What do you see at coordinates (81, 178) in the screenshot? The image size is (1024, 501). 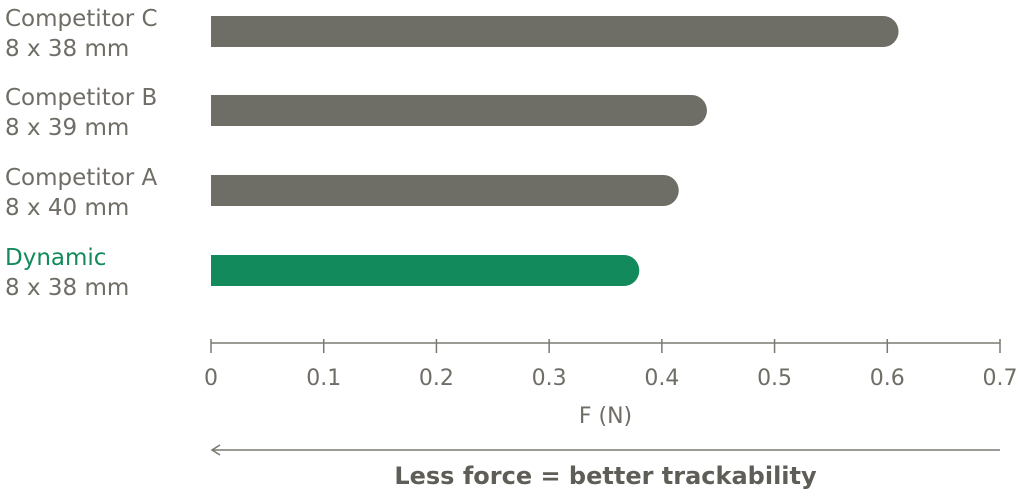 I see `category-name-label: Competitor A` at bounding box center [81, 178].